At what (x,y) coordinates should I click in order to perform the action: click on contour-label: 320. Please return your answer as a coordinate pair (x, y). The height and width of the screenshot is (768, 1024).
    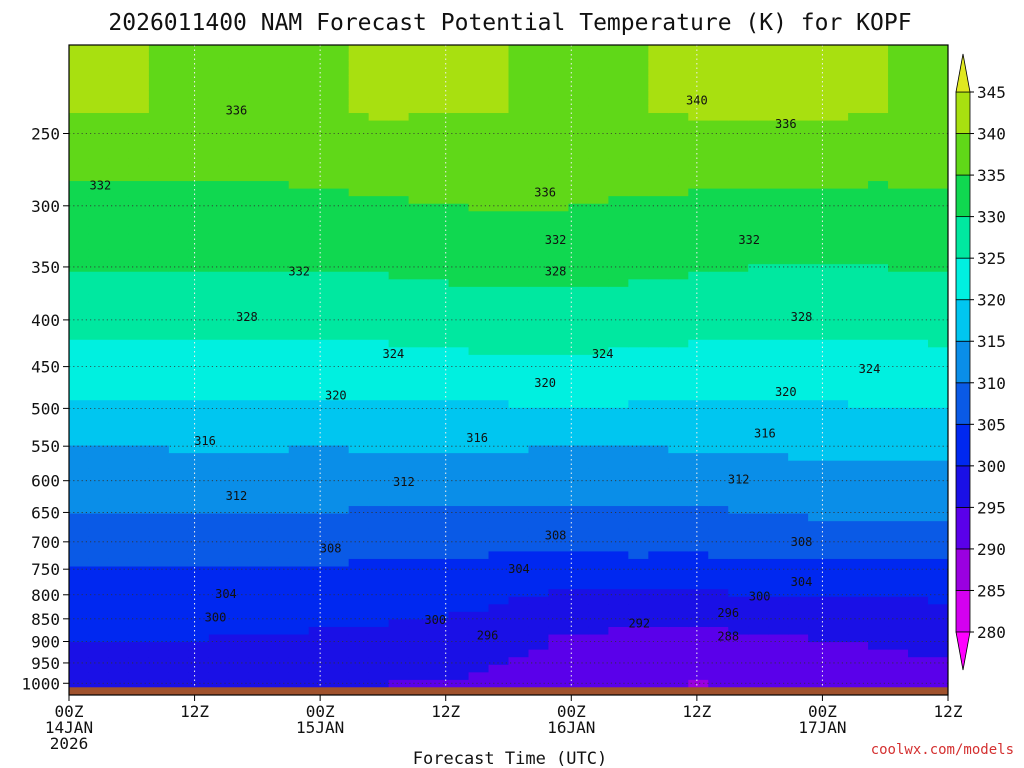
    Looking at the image, I should click on (786, 392).